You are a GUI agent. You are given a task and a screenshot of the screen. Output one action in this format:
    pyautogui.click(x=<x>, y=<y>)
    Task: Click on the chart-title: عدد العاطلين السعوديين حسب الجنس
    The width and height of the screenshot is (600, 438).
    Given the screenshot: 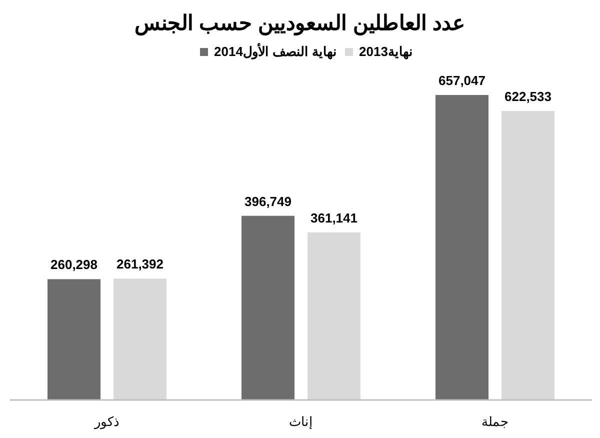 What is the action you would take?
    pyautogui.click(x=300, y=24)
    